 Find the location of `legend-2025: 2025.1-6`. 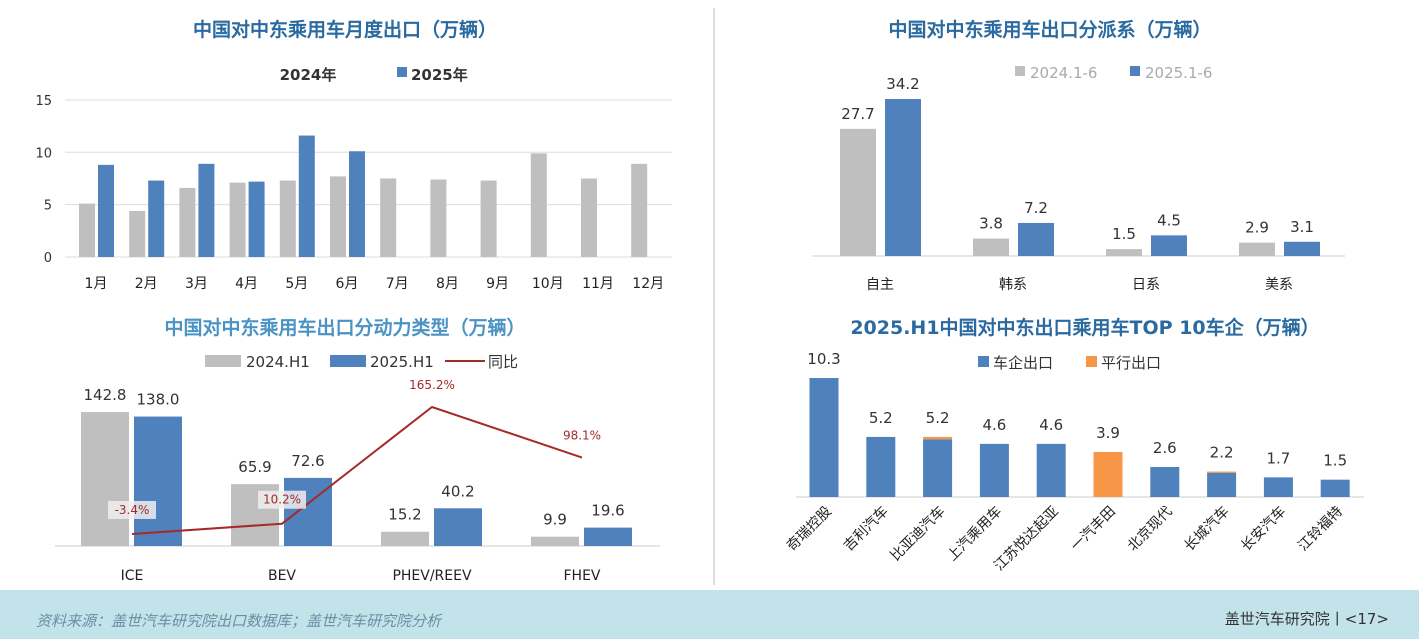

legend-2025: 2025.1-6 is located at coordinates (1178, 73).